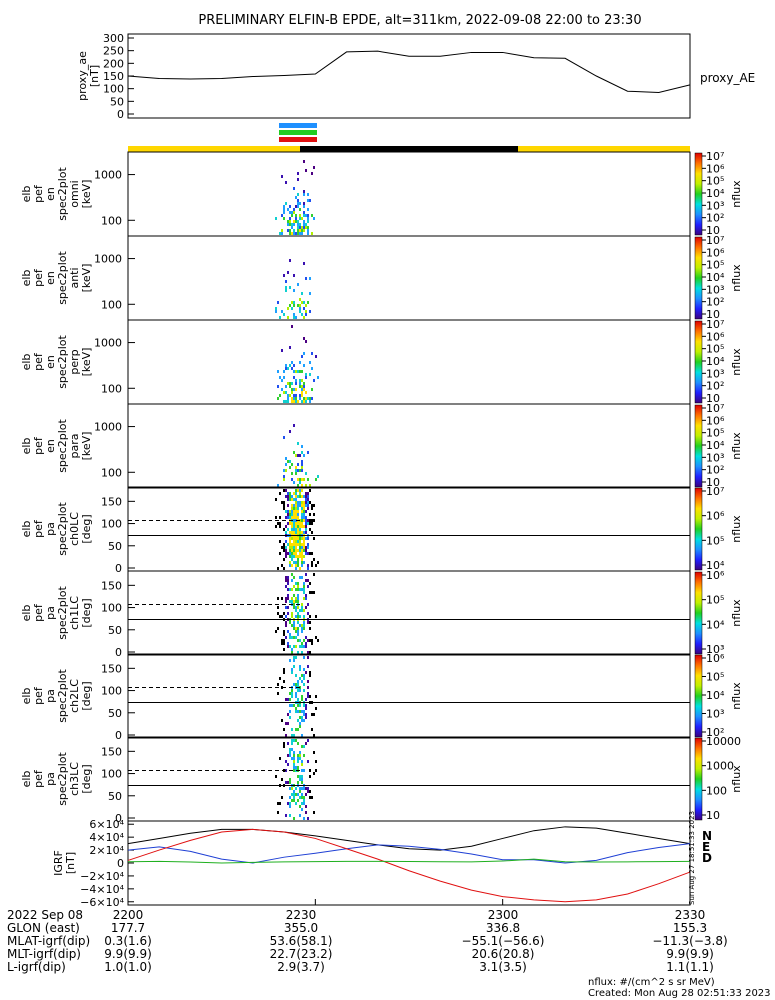  Describe the element at coordinates (301, 954) in the screenshot. I see `xaxis-row-value: 22.7(23.2)` at that location.